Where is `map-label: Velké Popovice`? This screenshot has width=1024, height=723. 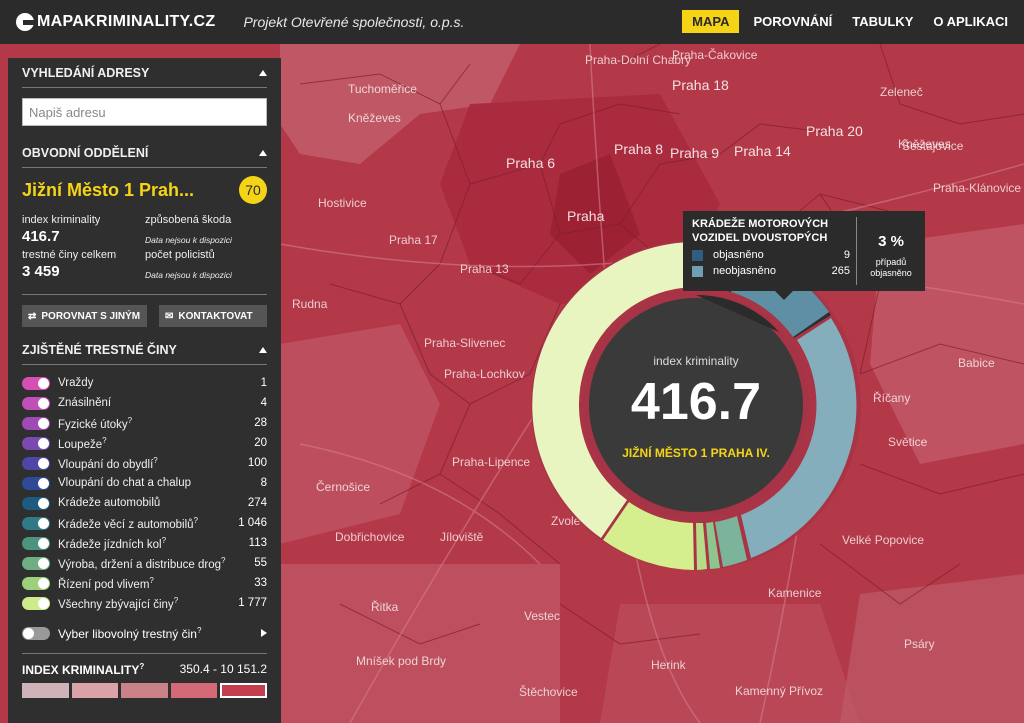 map-label: Velké Popovice is located at coordinates (883, 540).